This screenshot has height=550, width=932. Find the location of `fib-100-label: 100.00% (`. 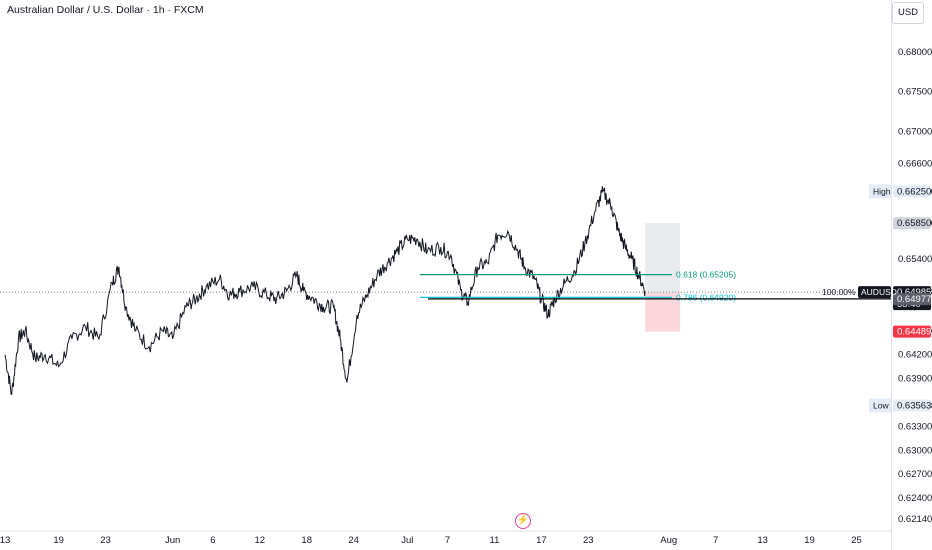

fib-100-label: 100.00% ( is located at coordinates (841, 292).